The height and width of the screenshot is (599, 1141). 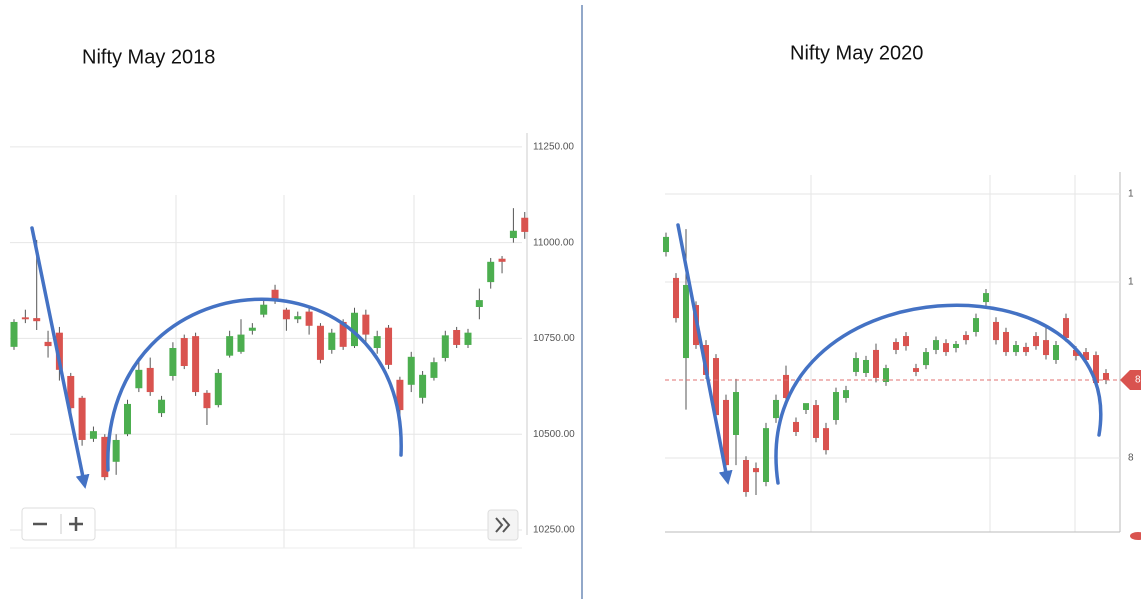 What do you see at coordinates (554, 434) in the screenshot?
I see `y-tick-label: 10500.00` at bounding box center [554, 434].